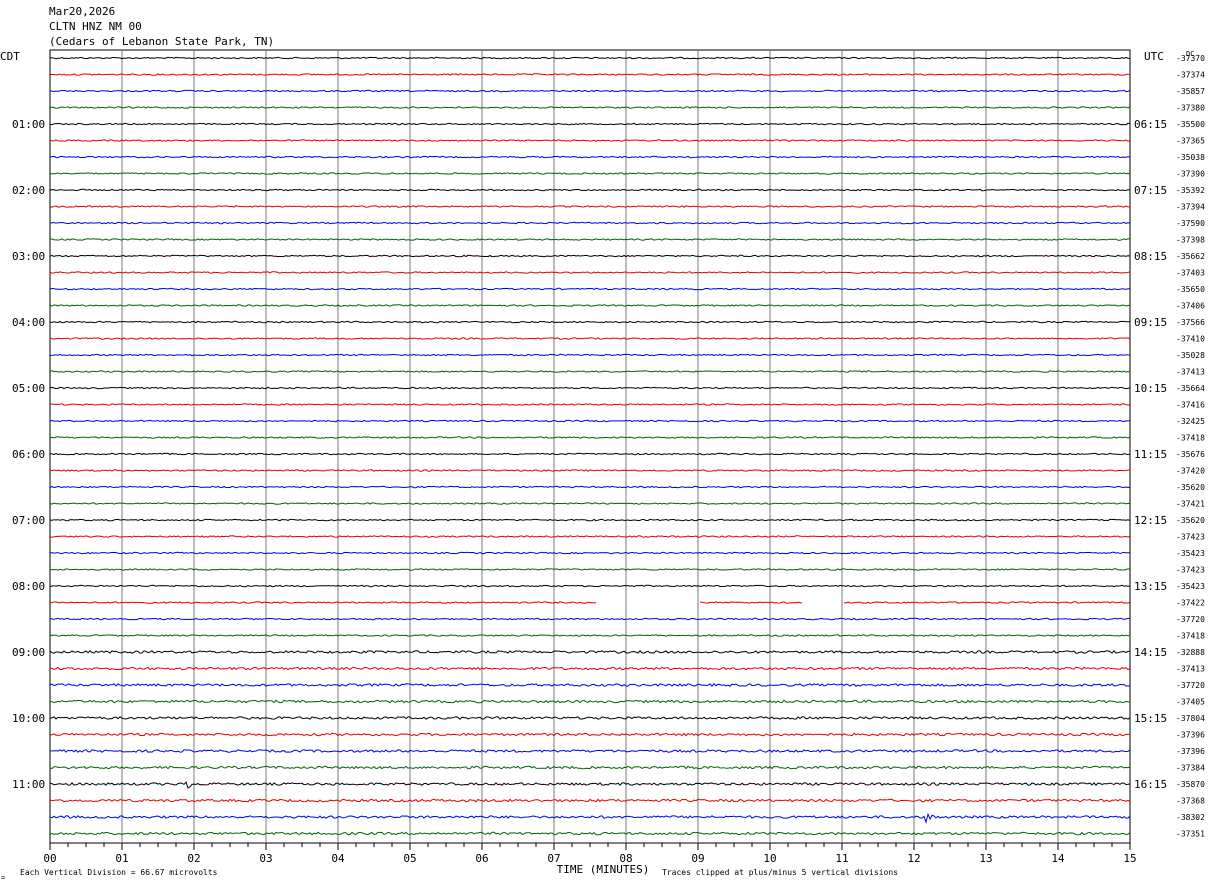  I want to click on x-axis-label: TIME (MINUTES), so click(603, 869).